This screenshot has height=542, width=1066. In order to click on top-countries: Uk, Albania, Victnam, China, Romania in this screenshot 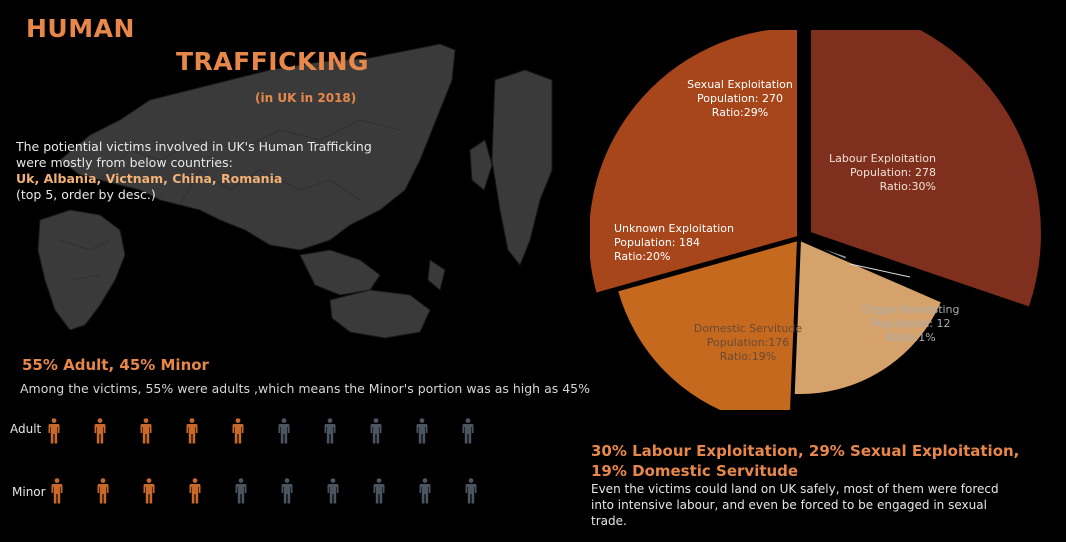, I will do `click(149, 178)`.